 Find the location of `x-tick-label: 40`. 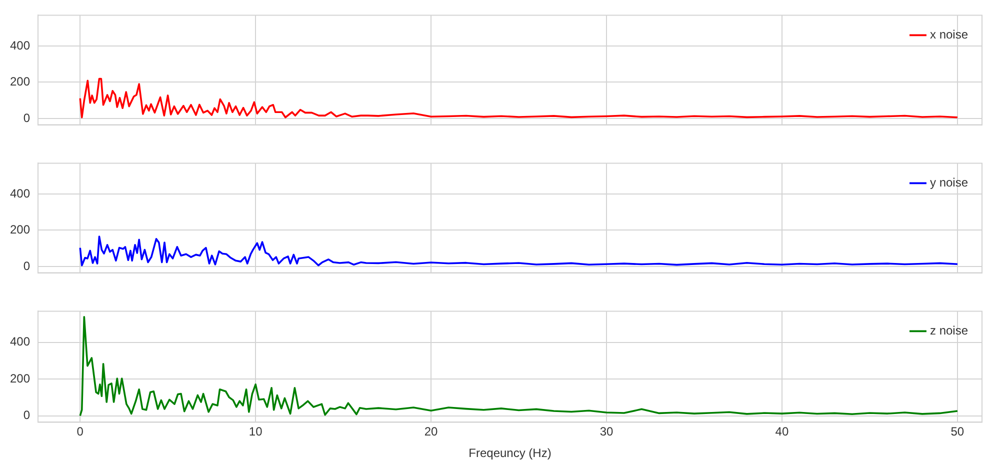

x-tick-label: 40 is located at coordinates (782, 431).